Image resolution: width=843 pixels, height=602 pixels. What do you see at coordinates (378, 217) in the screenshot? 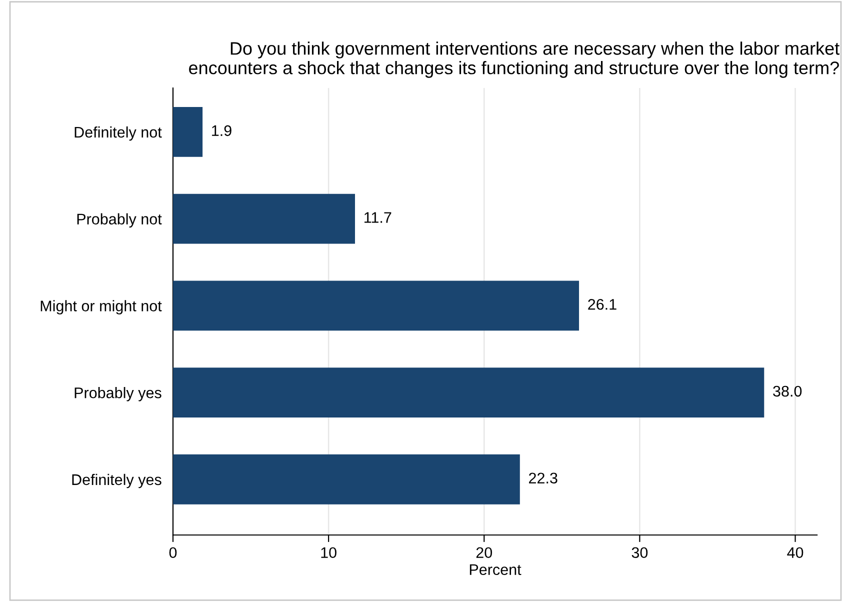
I see `data-label: 11.7` at bounding box center [378, 217].